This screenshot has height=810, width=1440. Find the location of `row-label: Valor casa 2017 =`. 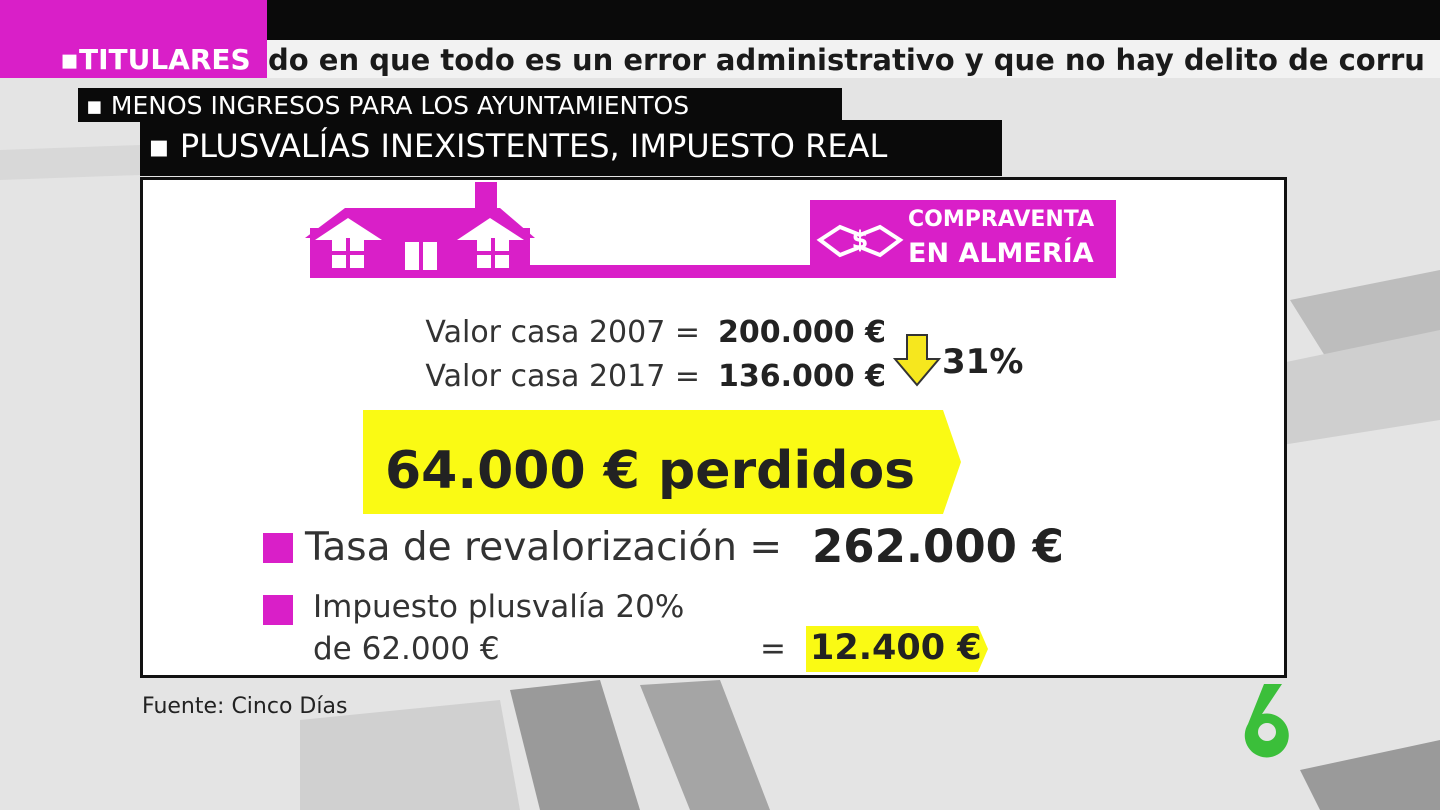

row-label: Valor casa 2017 = is located at coordinates (562, 376).